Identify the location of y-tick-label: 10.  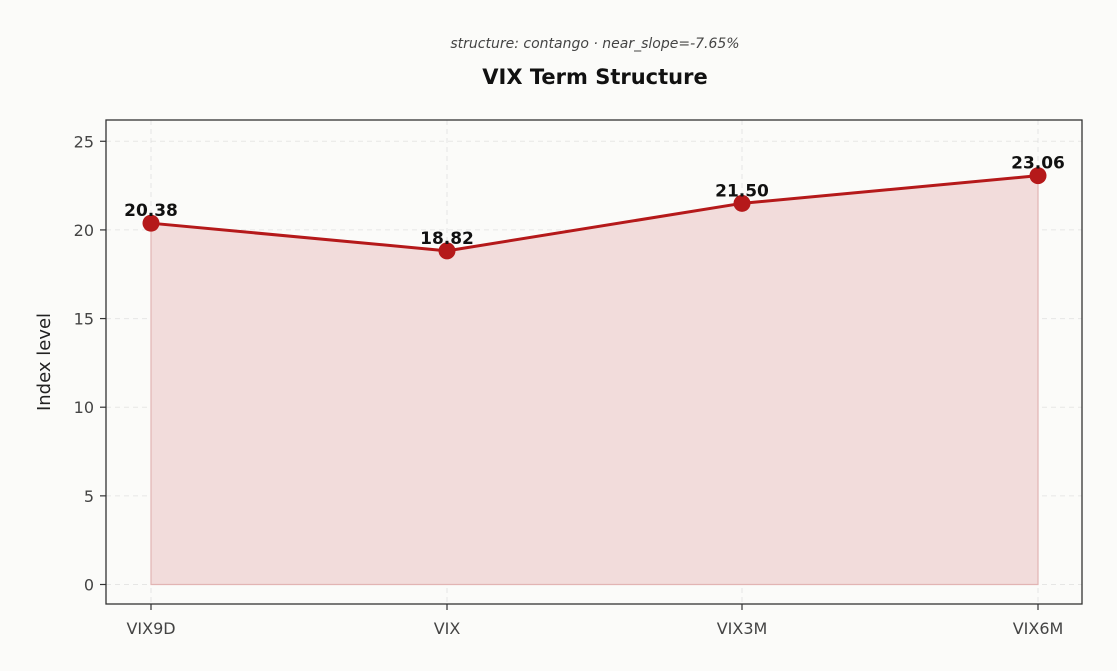
(84, 407).